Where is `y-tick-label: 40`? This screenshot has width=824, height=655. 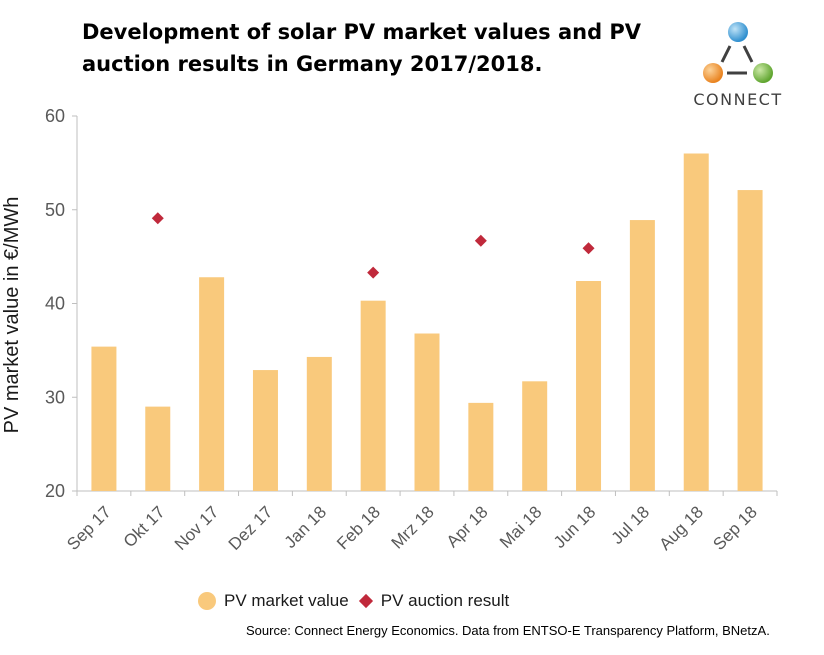
y-tick-label: 40 is located at coordinates (55, 304).